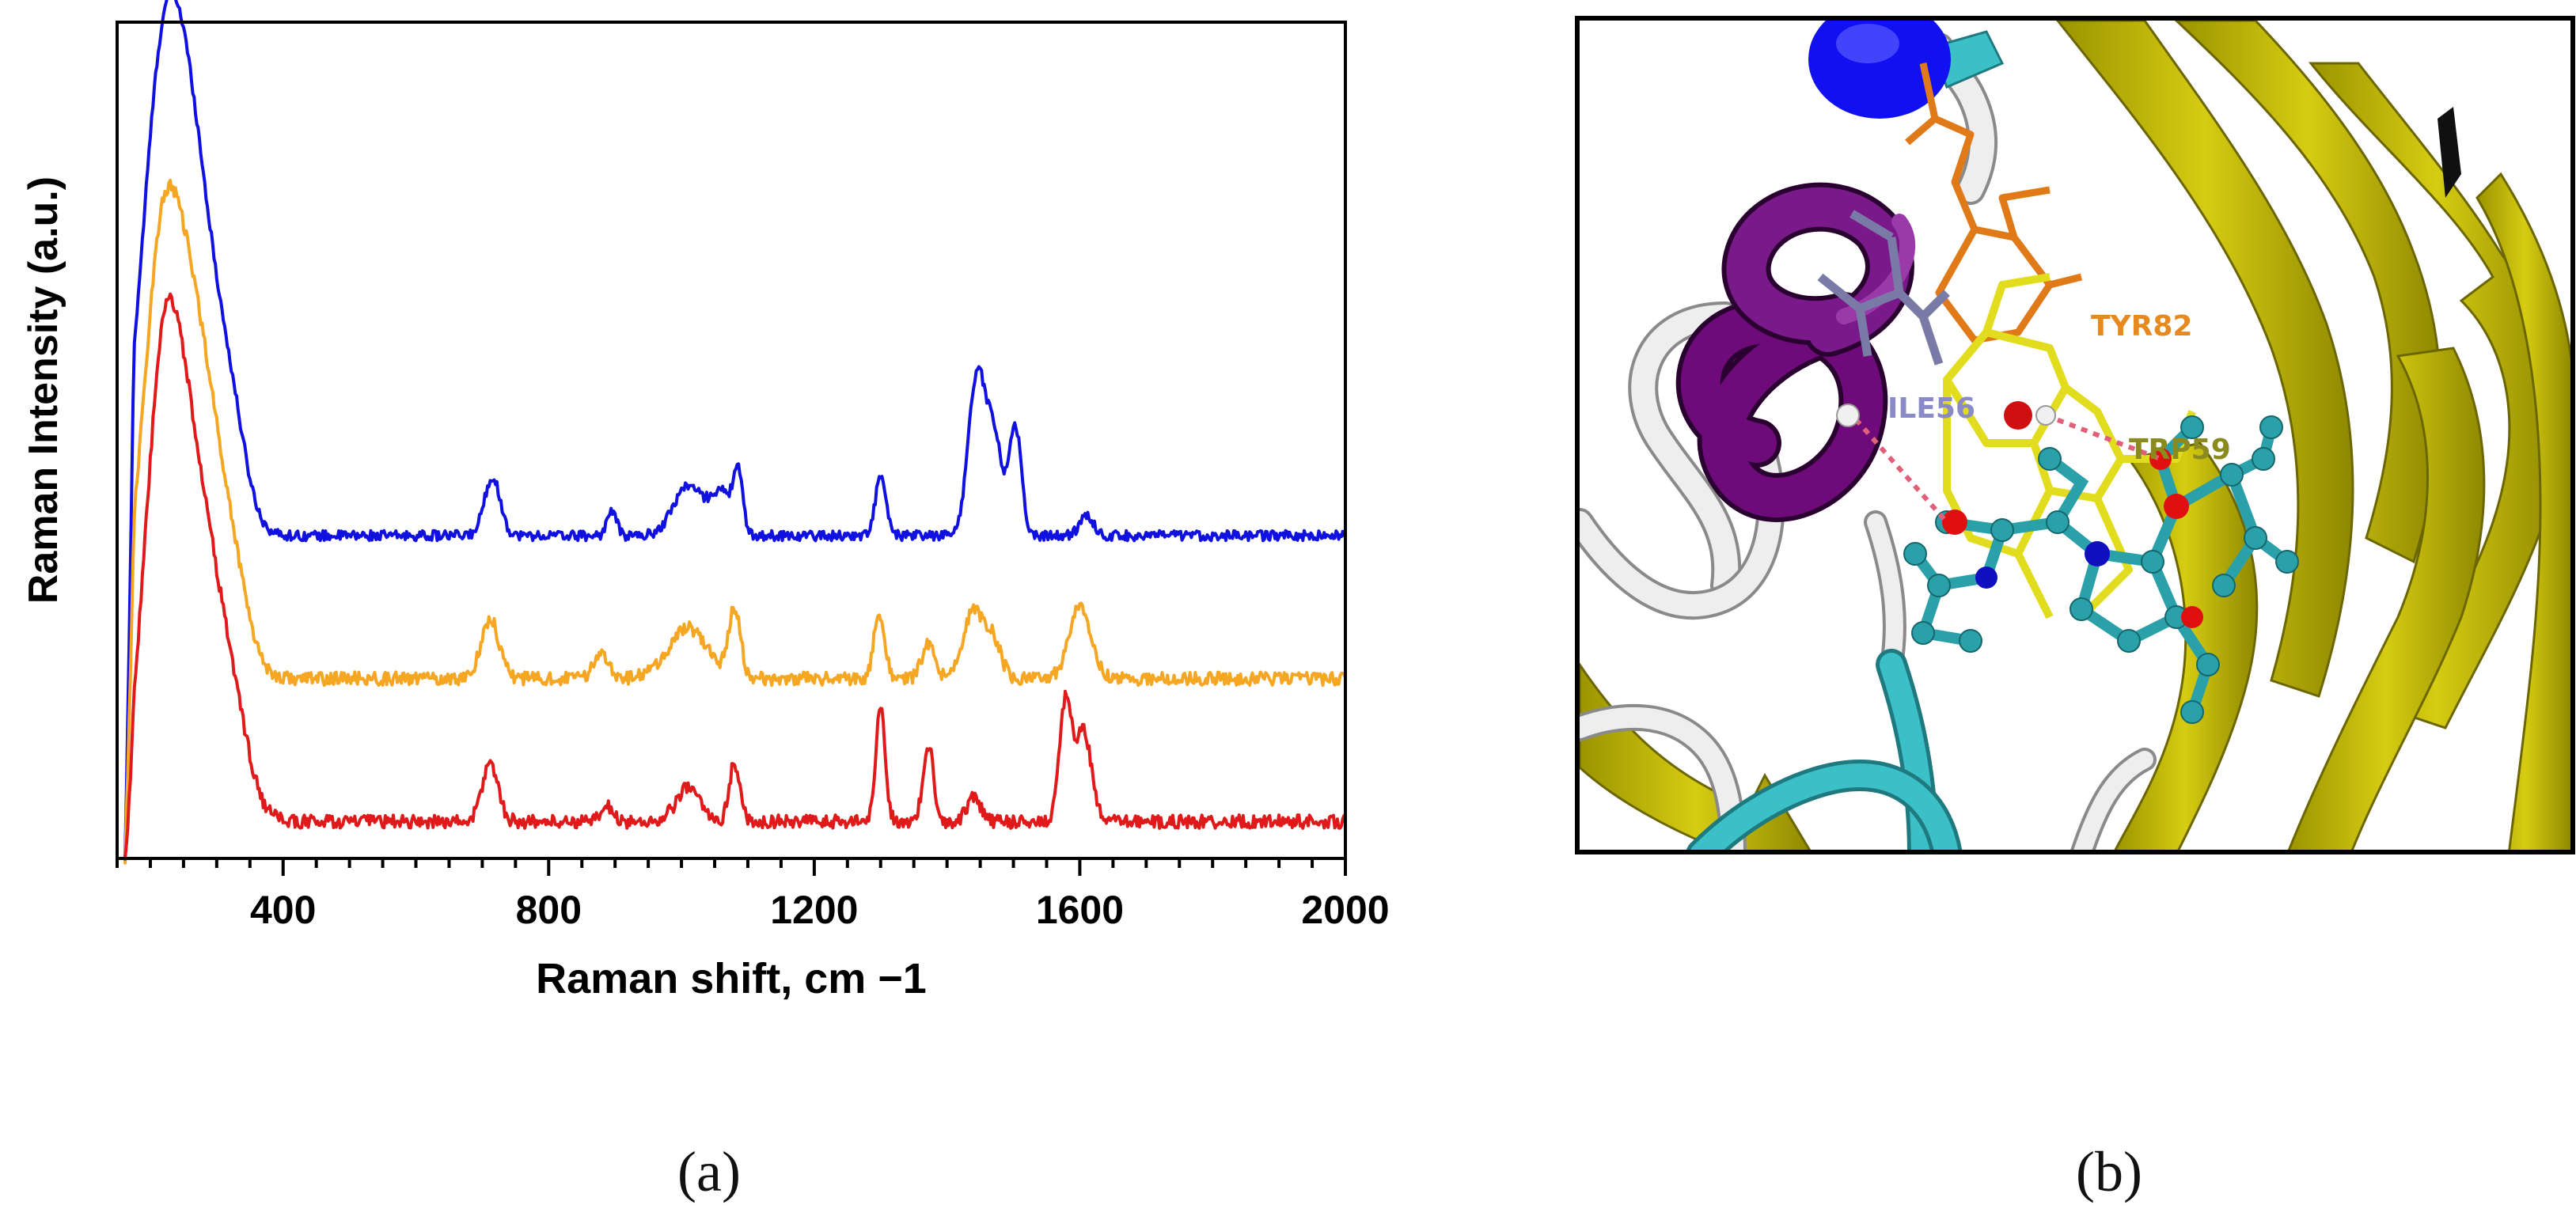  What do you see at coordinates (709, 1171) in the screenshot?
I see `panel-label-a: (a)` at bounding box center [709, 1171].